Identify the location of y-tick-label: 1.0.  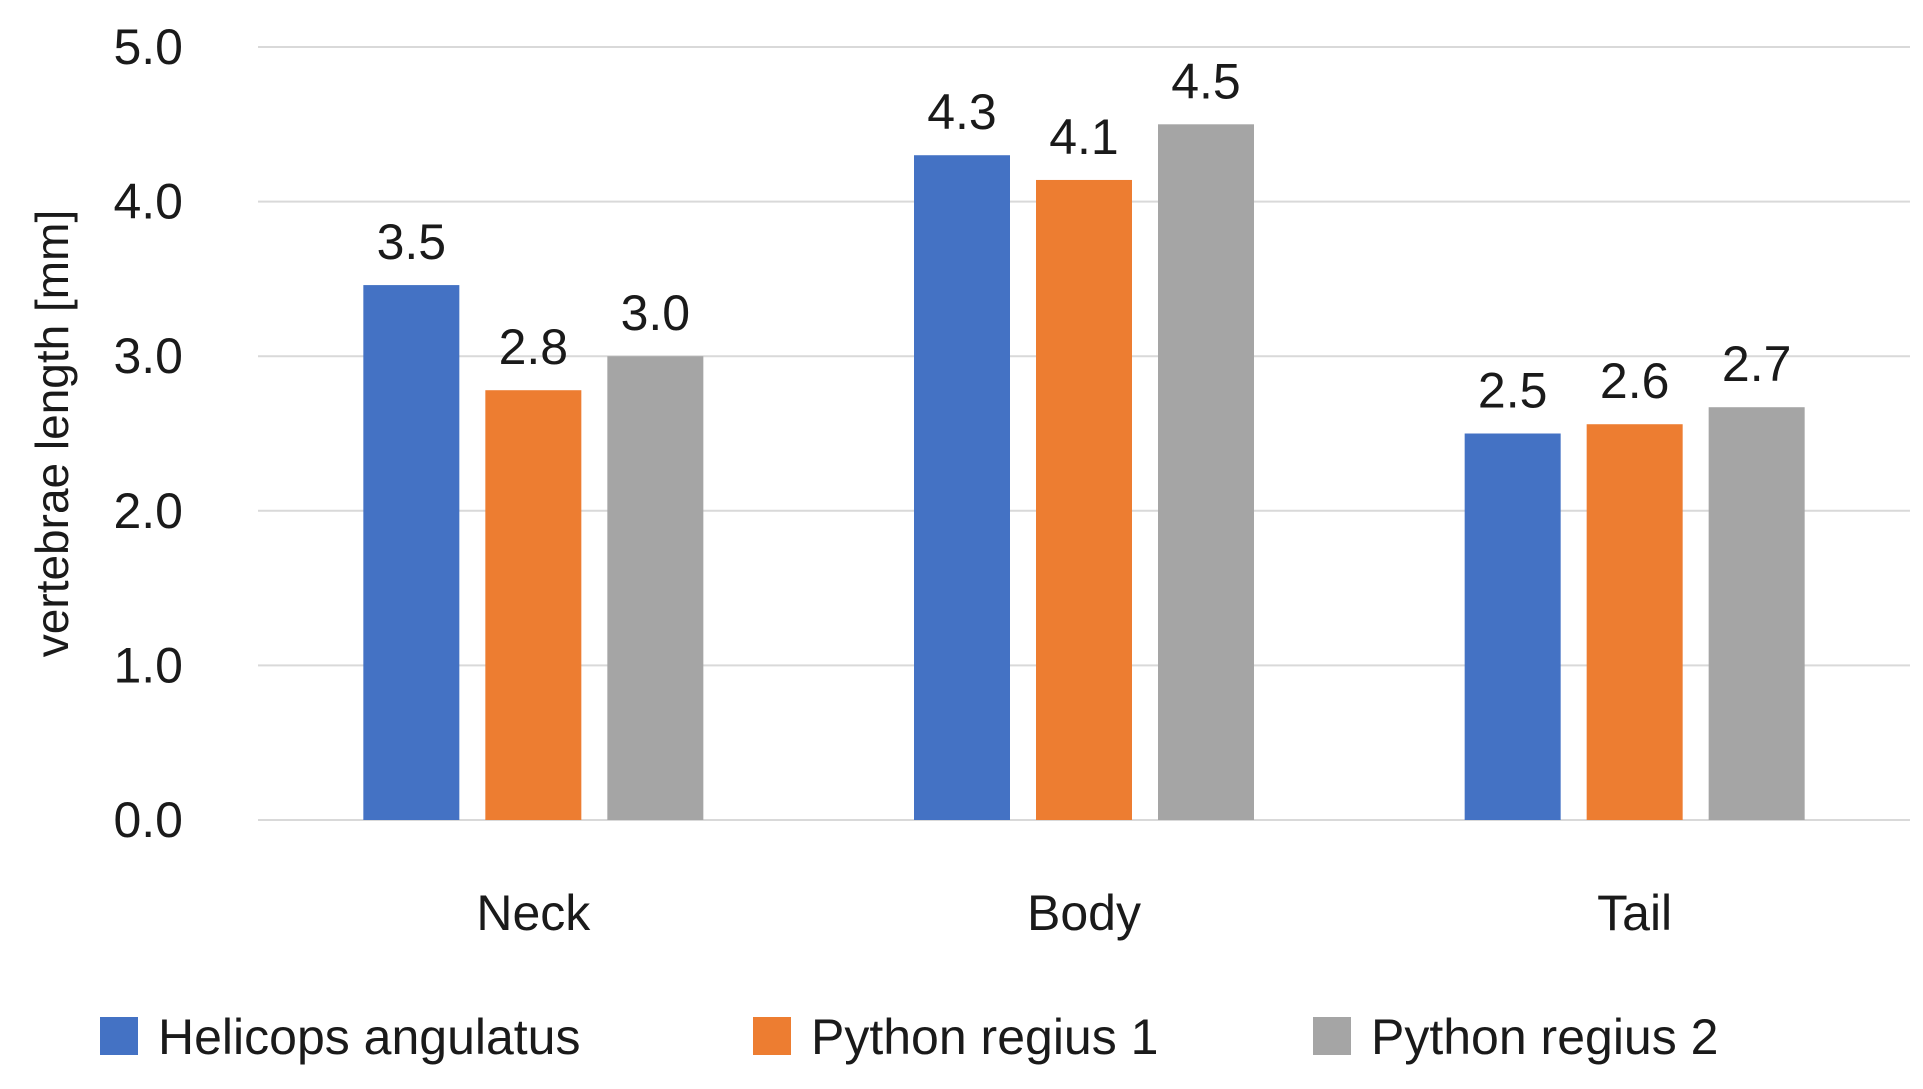
(148, 665).